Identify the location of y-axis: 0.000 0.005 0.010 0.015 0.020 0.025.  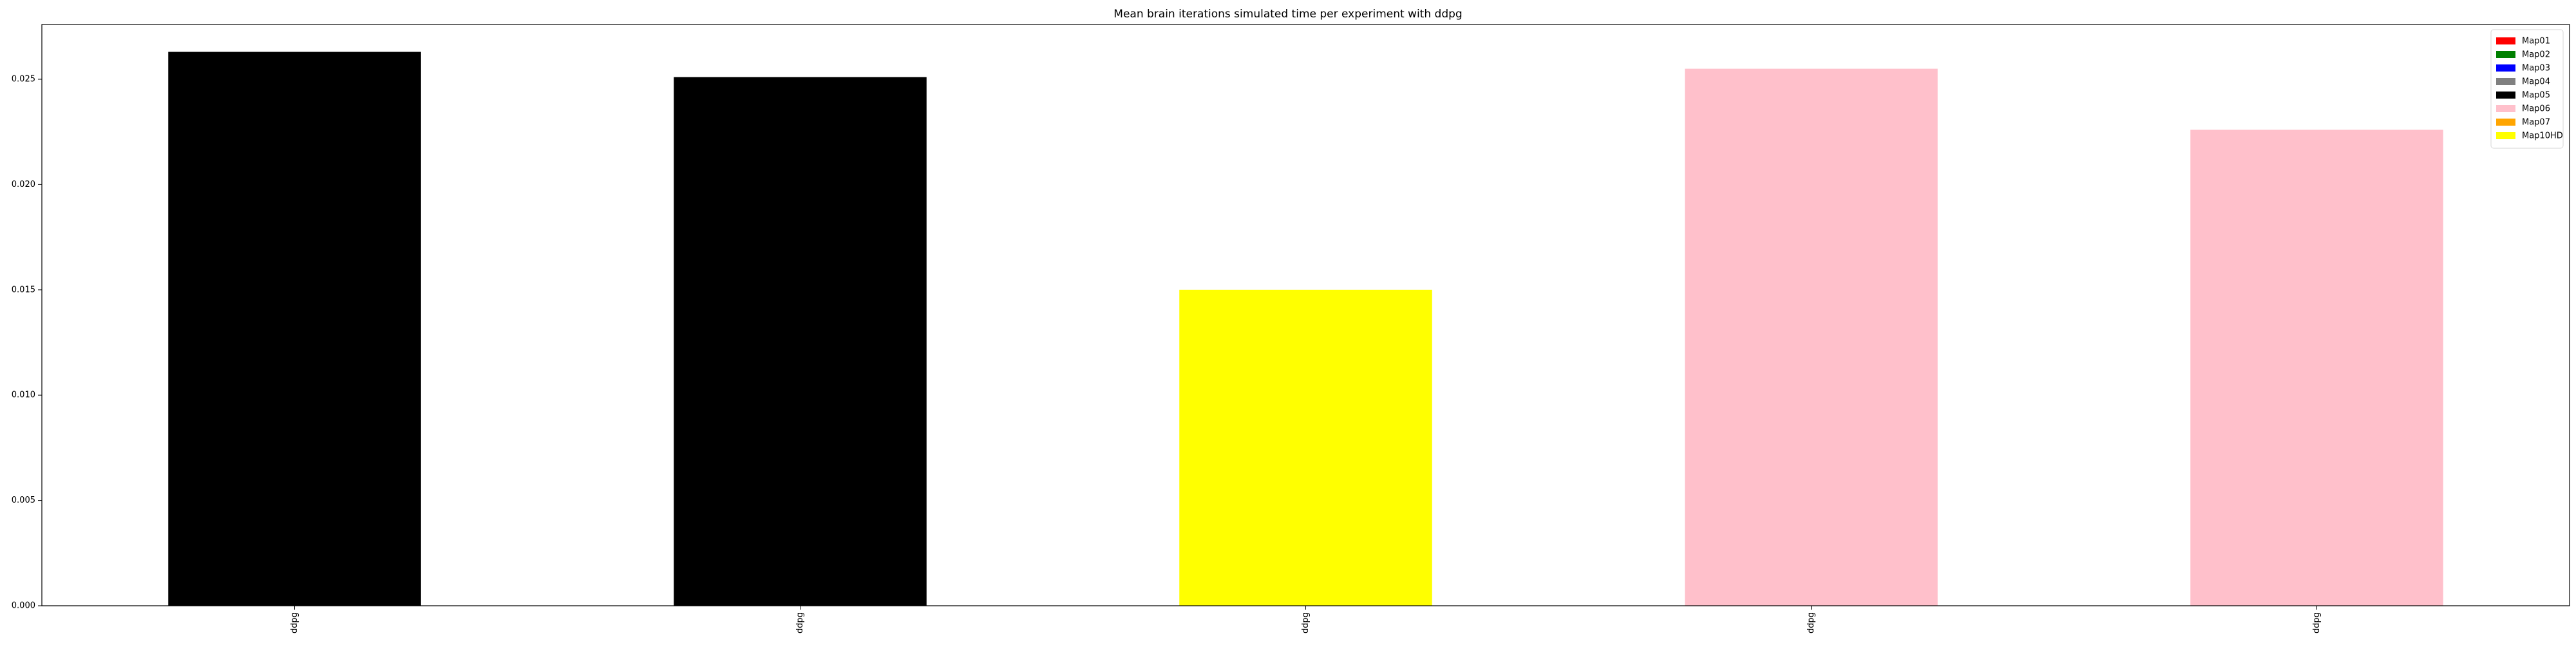
(27, 342).